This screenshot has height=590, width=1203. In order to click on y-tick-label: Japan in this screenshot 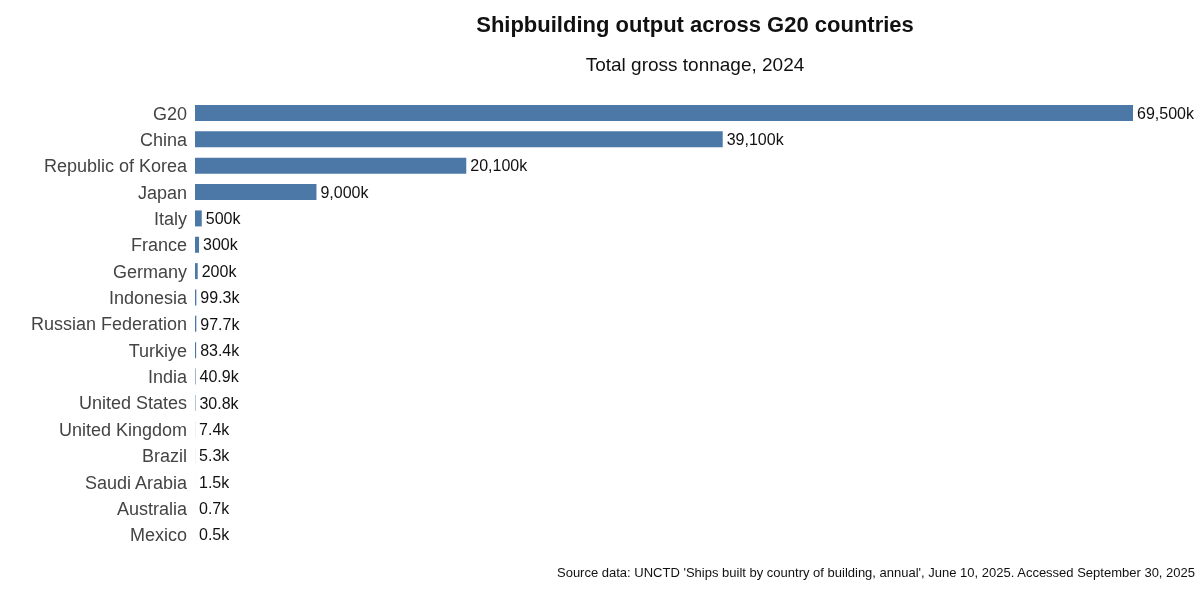, I will do `click(162, 192)`.